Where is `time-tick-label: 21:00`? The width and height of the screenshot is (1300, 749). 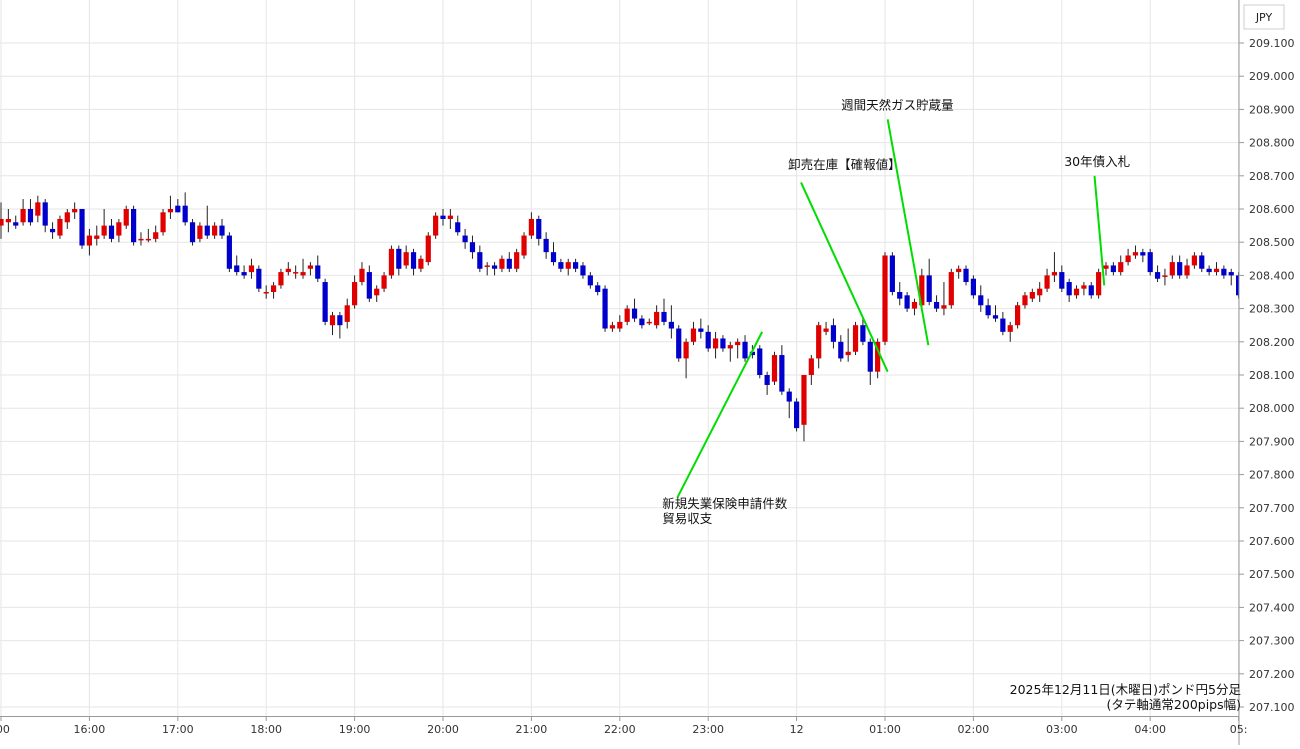
time-tick-label: 21:00 is located at coordinates (532, 729).